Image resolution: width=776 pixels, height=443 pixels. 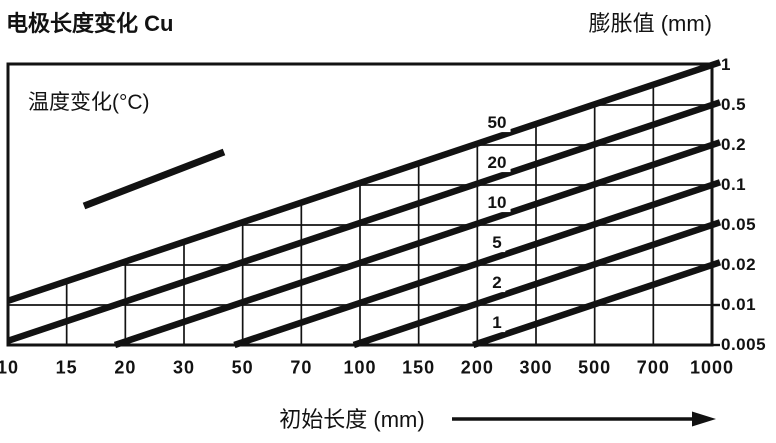 I want to click on y-tick-label: 0.1, so click(x=734, y=184).